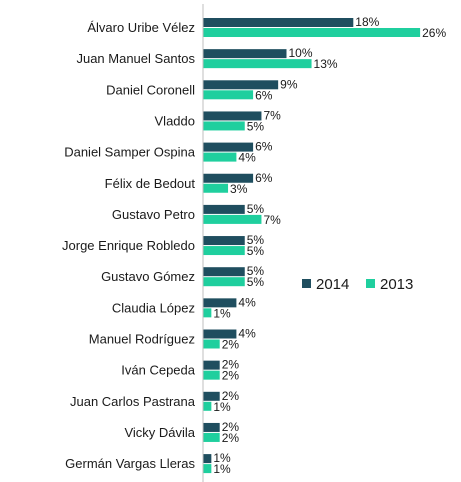 The height and width of the screenshot is (482, 461). Describe the element at coordinates (370, 283) in the screenshot. I see `legend-swatch-2013` at that location.